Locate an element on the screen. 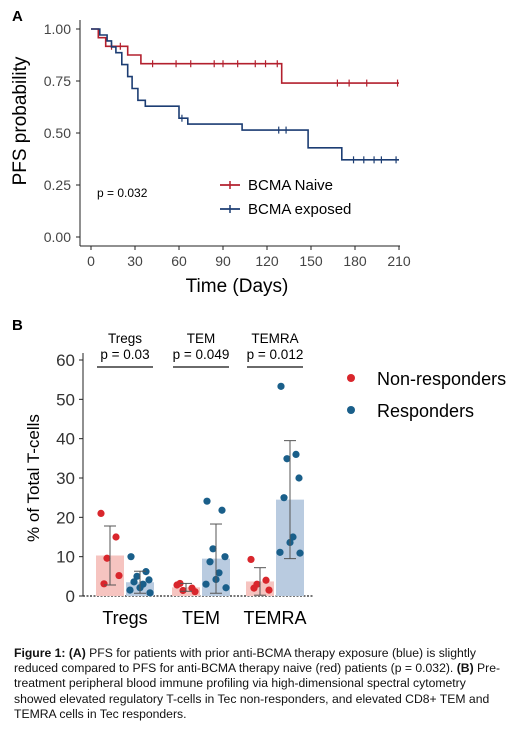 The height and width of the screenshot is (745, 520). km-x-tick-label: 0 is located at coordinates (91, 261).